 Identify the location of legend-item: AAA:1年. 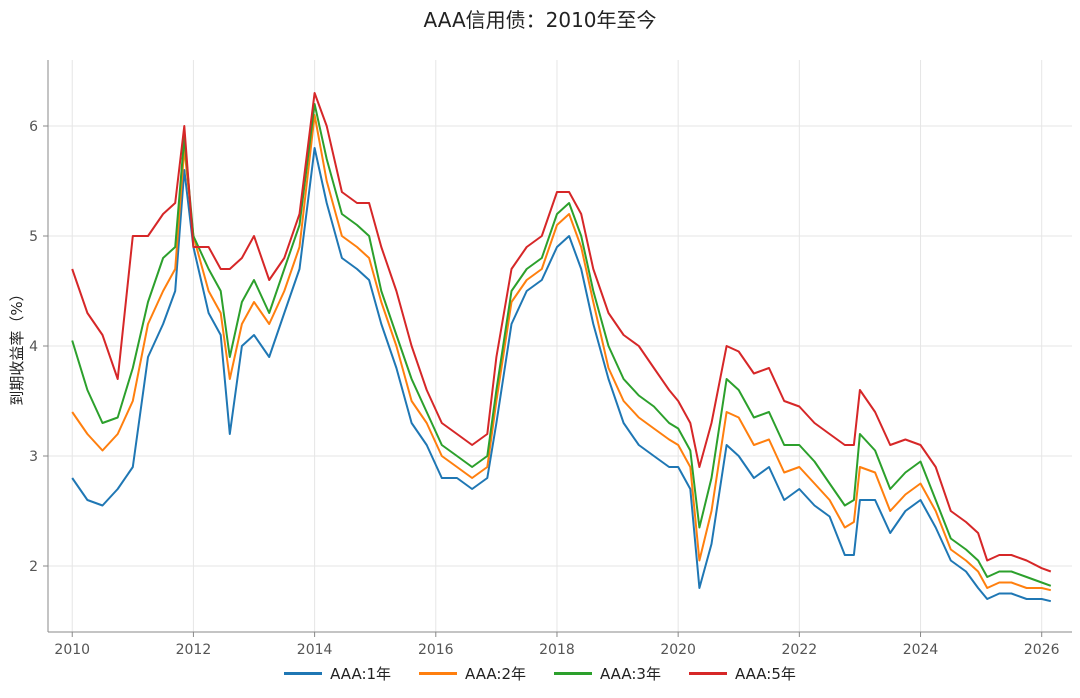
(337, 673).